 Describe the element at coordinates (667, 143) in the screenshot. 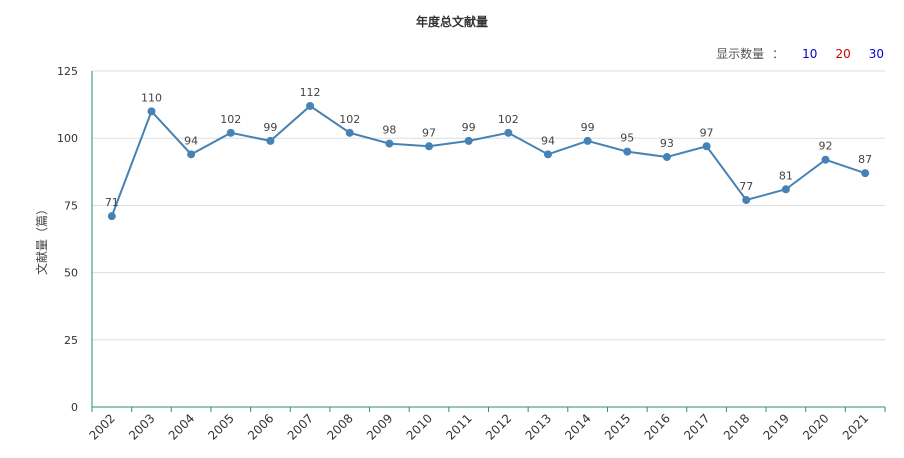

I see `data-label: 93` at that location.